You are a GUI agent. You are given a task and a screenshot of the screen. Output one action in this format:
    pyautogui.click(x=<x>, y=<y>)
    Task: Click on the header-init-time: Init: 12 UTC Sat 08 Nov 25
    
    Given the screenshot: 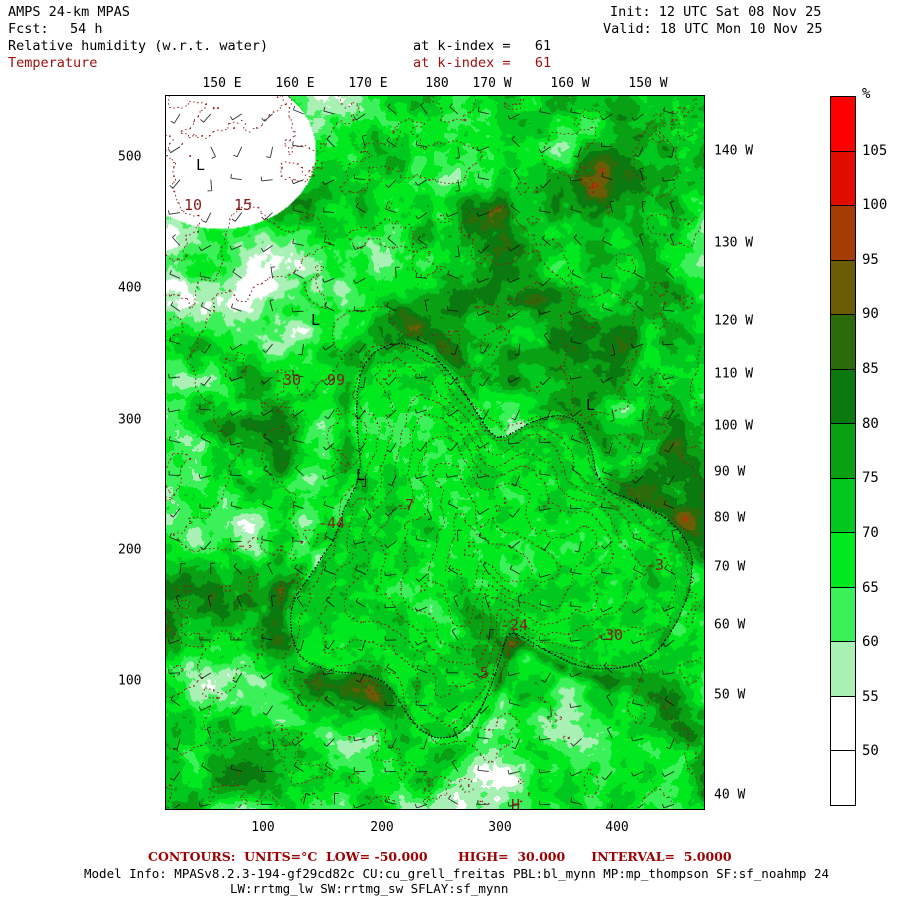 What is the action you would take?
    pyautogui.click(x=716, y=12)
    